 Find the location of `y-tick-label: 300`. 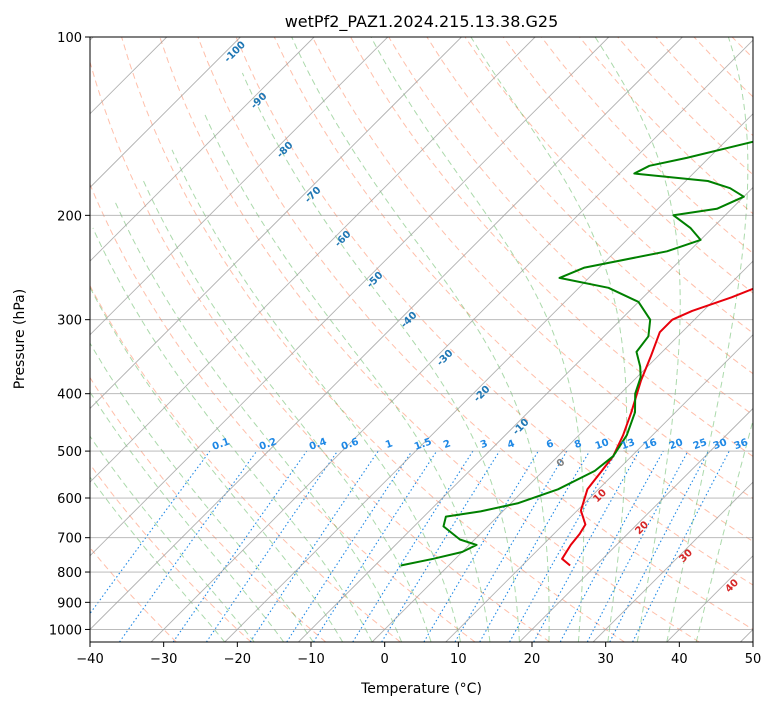

y-tick-label: 300 is located at coordinates (69, 321).